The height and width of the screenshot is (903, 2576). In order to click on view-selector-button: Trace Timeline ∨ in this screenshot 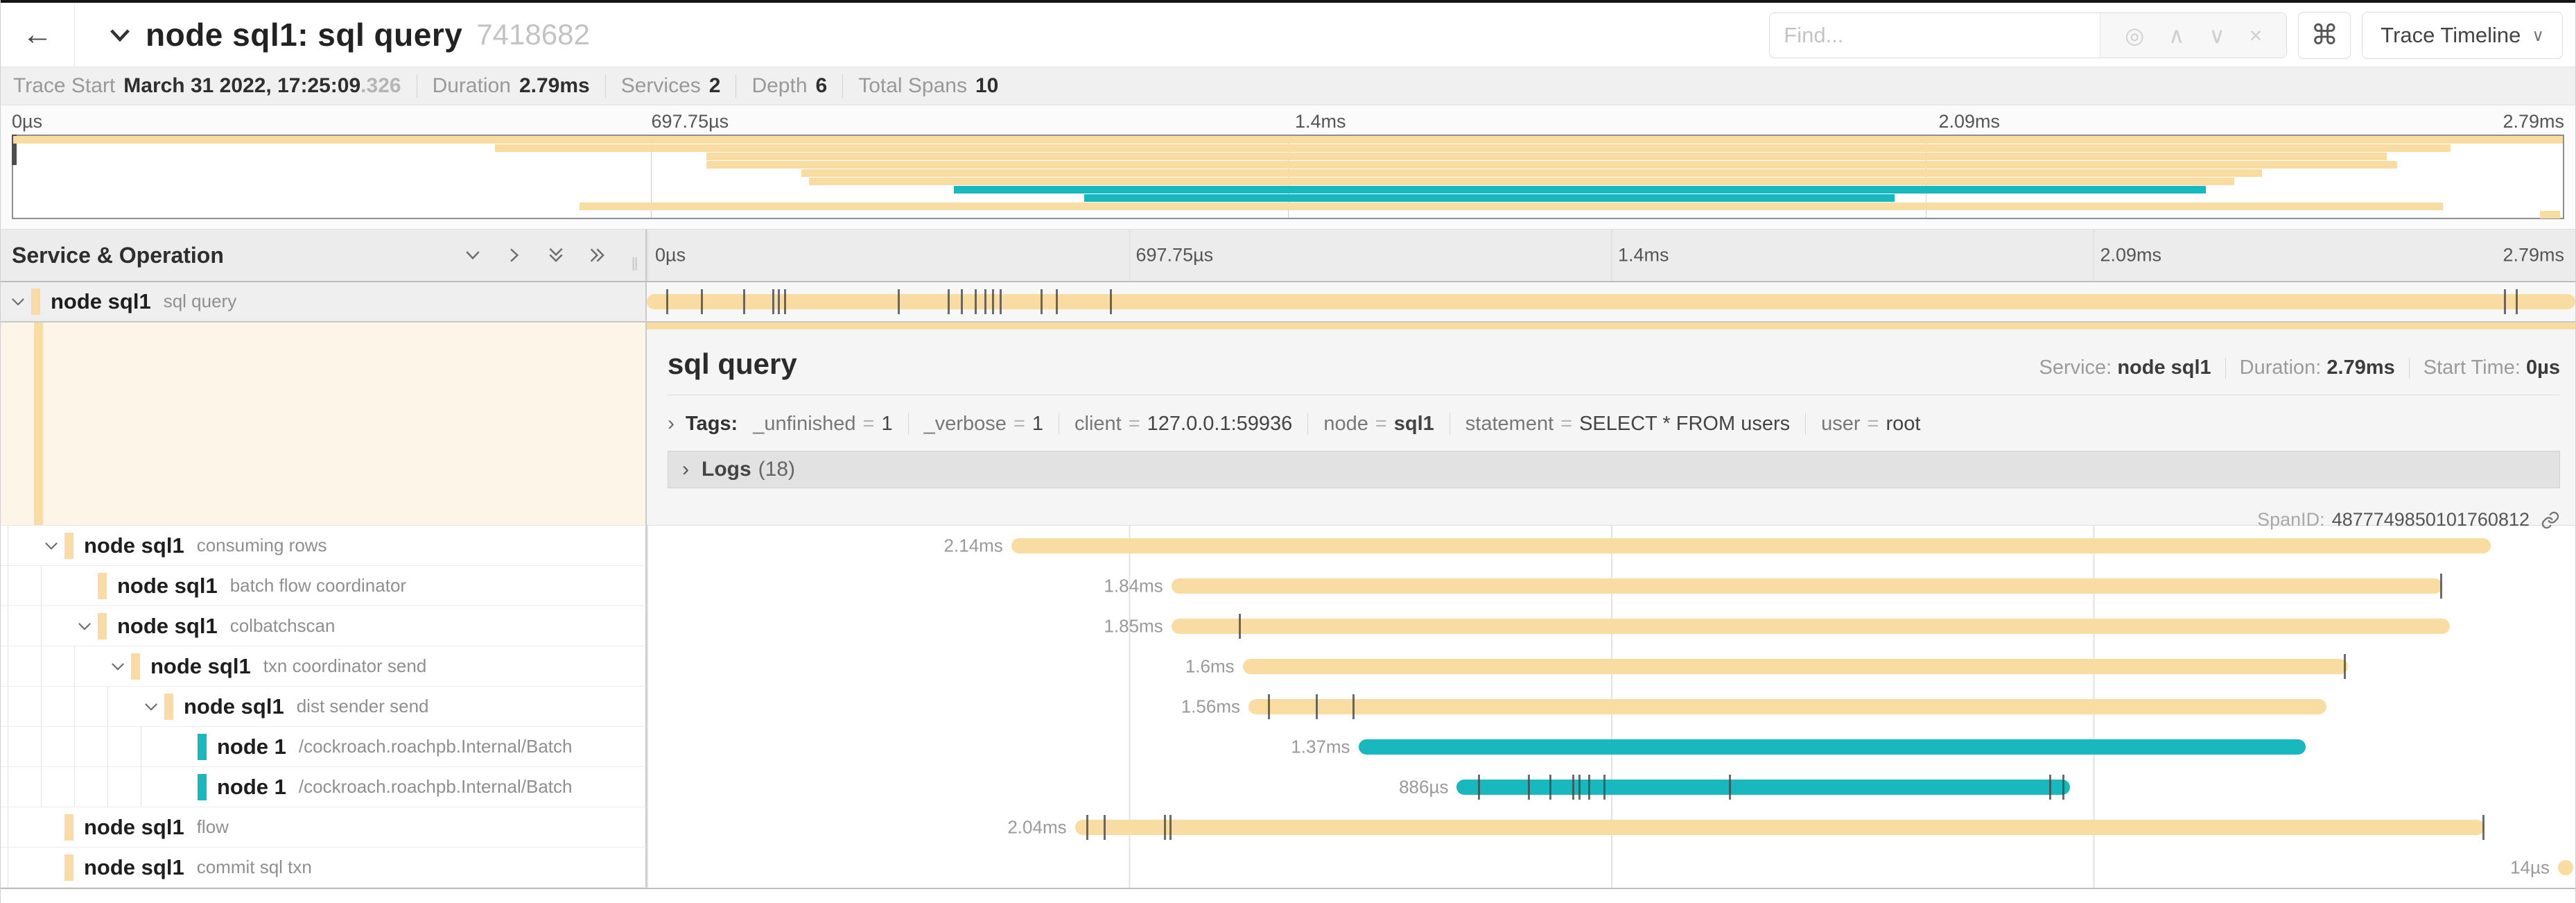, I will do `click(2462, 35)`.